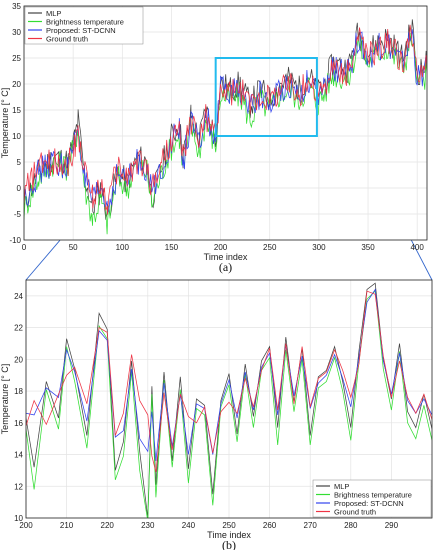  What do you see at coordinates (5, 123) in the screenshot?
I see `panel-a-y-axis-label: Temperature [° C]` at bounding box center [5, 123].